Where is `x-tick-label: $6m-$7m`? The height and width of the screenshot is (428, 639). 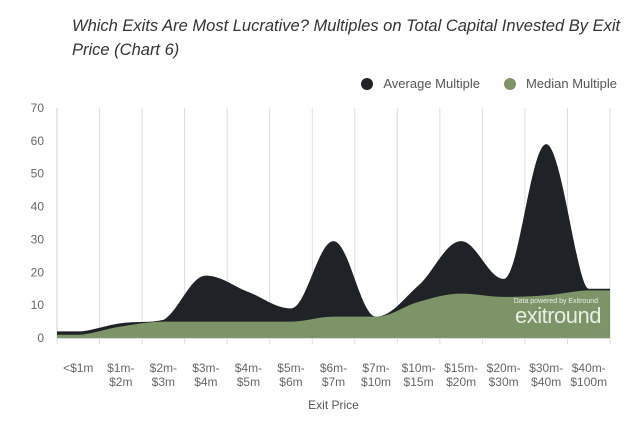
x-tick-label: $6m-$7m is located at coordinates (333, 375).